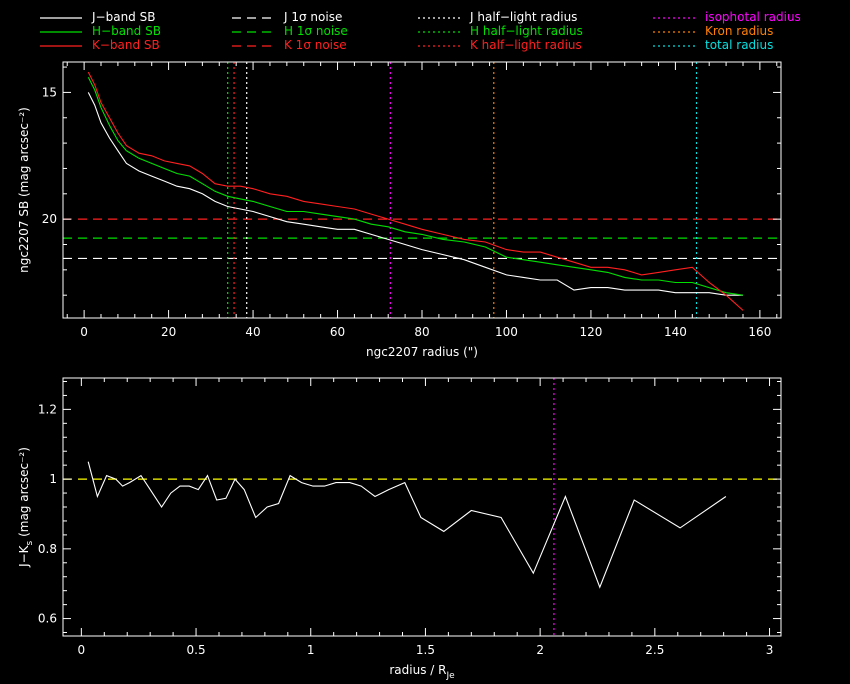 The image size is (850, 684). Describe the element at coordinates (422, 352) in the screenshot. I see `x-axis-label: ngc2207 radius (")` at that location.